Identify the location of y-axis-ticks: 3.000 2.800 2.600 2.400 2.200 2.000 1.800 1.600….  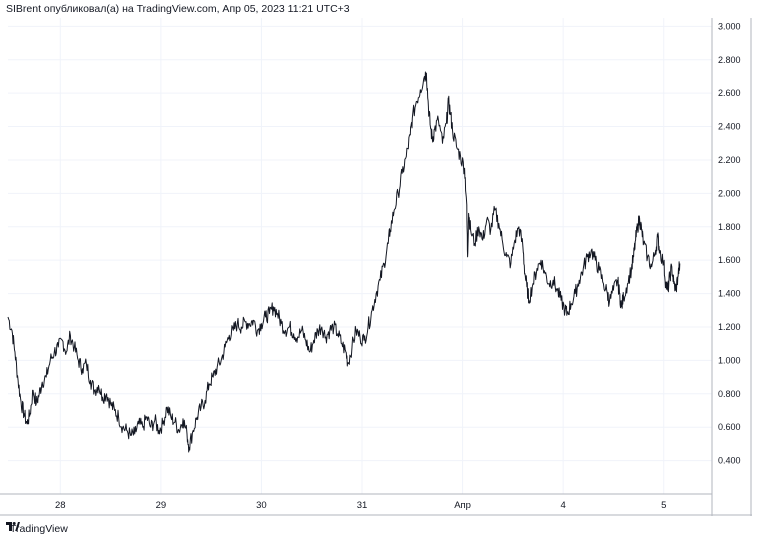
(729, 243).